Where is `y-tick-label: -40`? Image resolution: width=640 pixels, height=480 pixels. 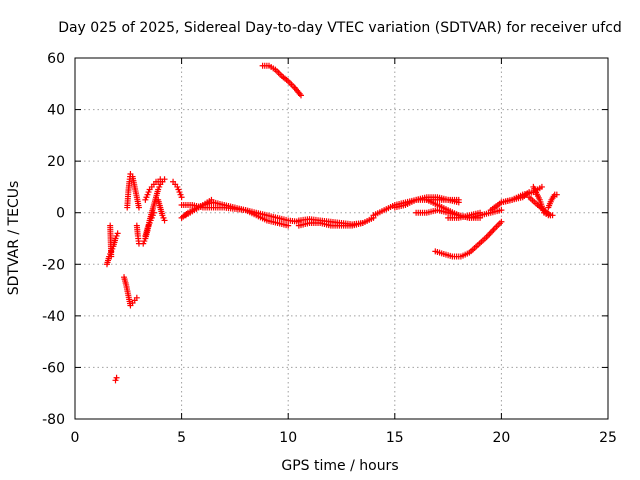
y-tick-label: -40 is located at coordinates (53, 317).